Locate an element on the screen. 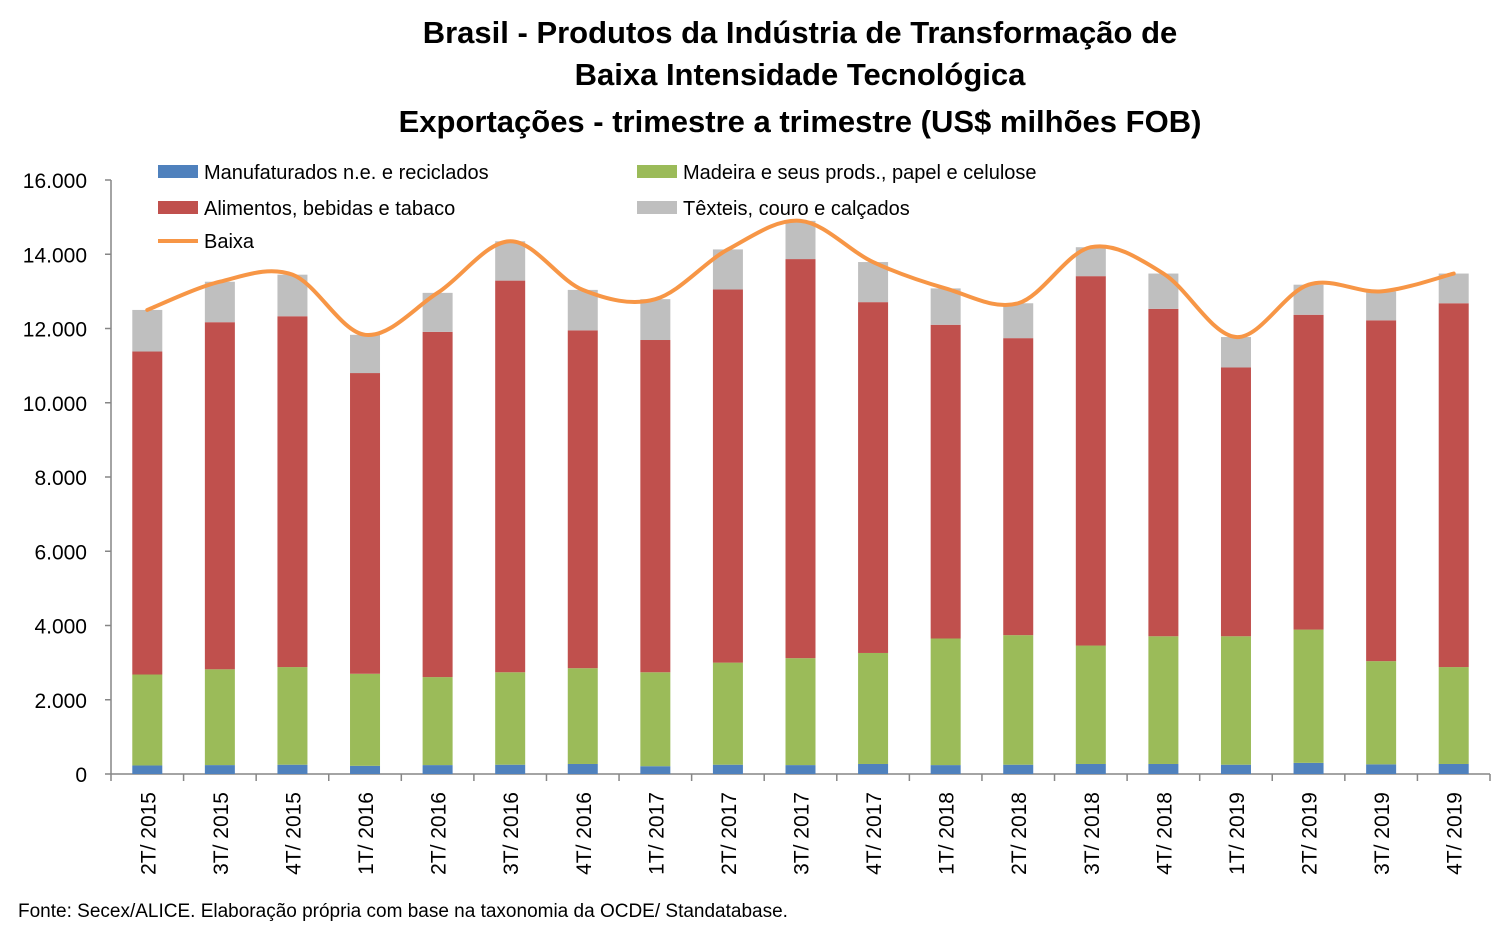 The width and height of the screenshot is (1498, 929). x-tick-label: 1T/ 2016 is located at coordinates (366, 833).